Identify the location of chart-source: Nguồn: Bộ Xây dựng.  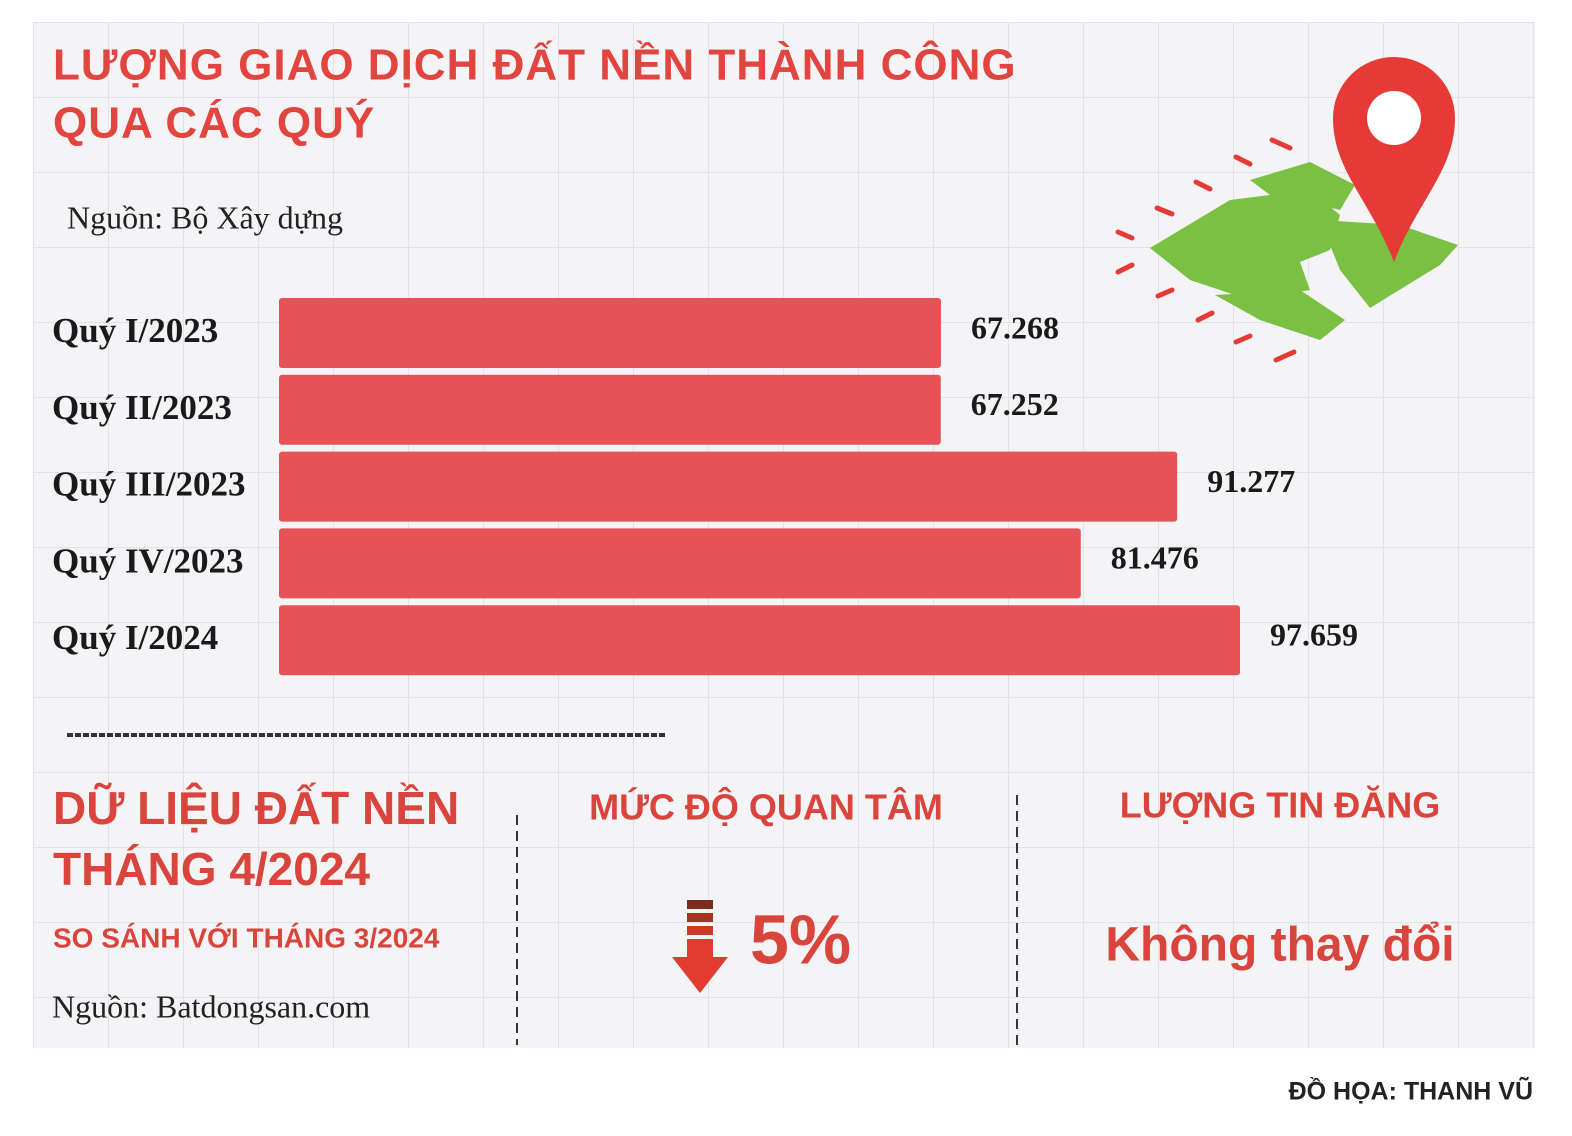
(205, 217).